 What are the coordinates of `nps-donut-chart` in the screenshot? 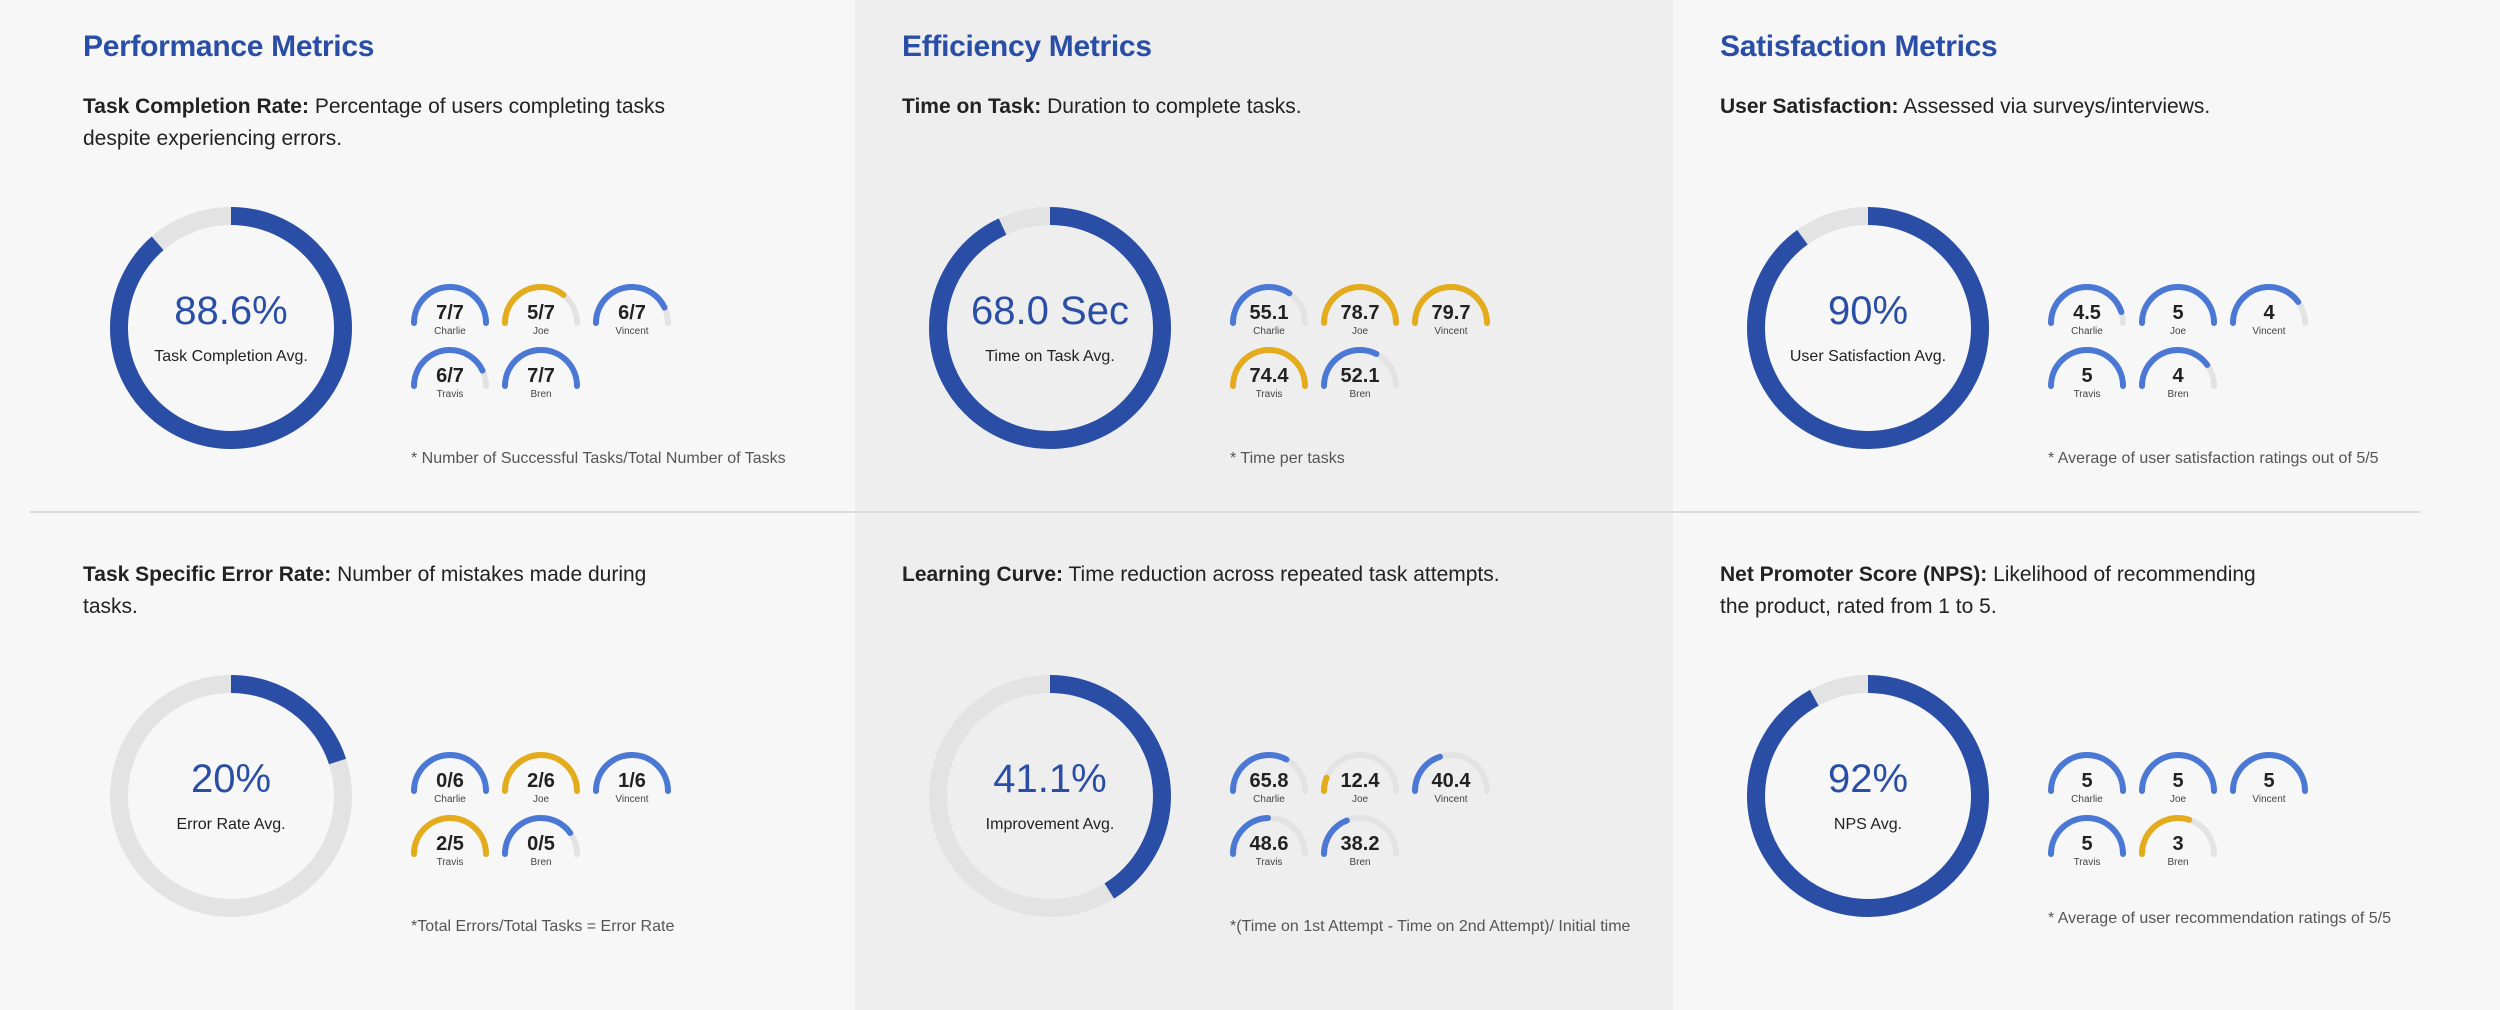 It's located at (1868, 796).